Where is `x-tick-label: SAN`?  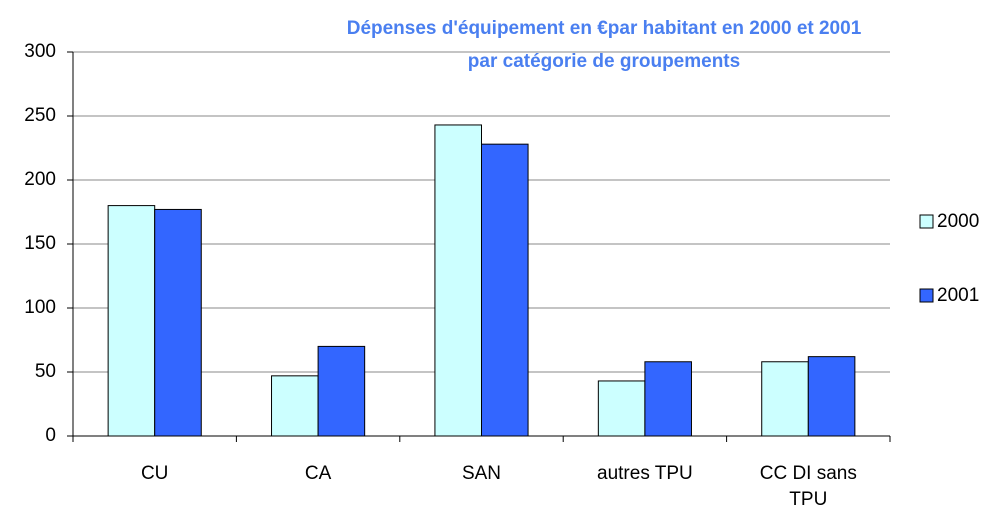 x-tick-label: SAN is located at coordinates (481, 473).